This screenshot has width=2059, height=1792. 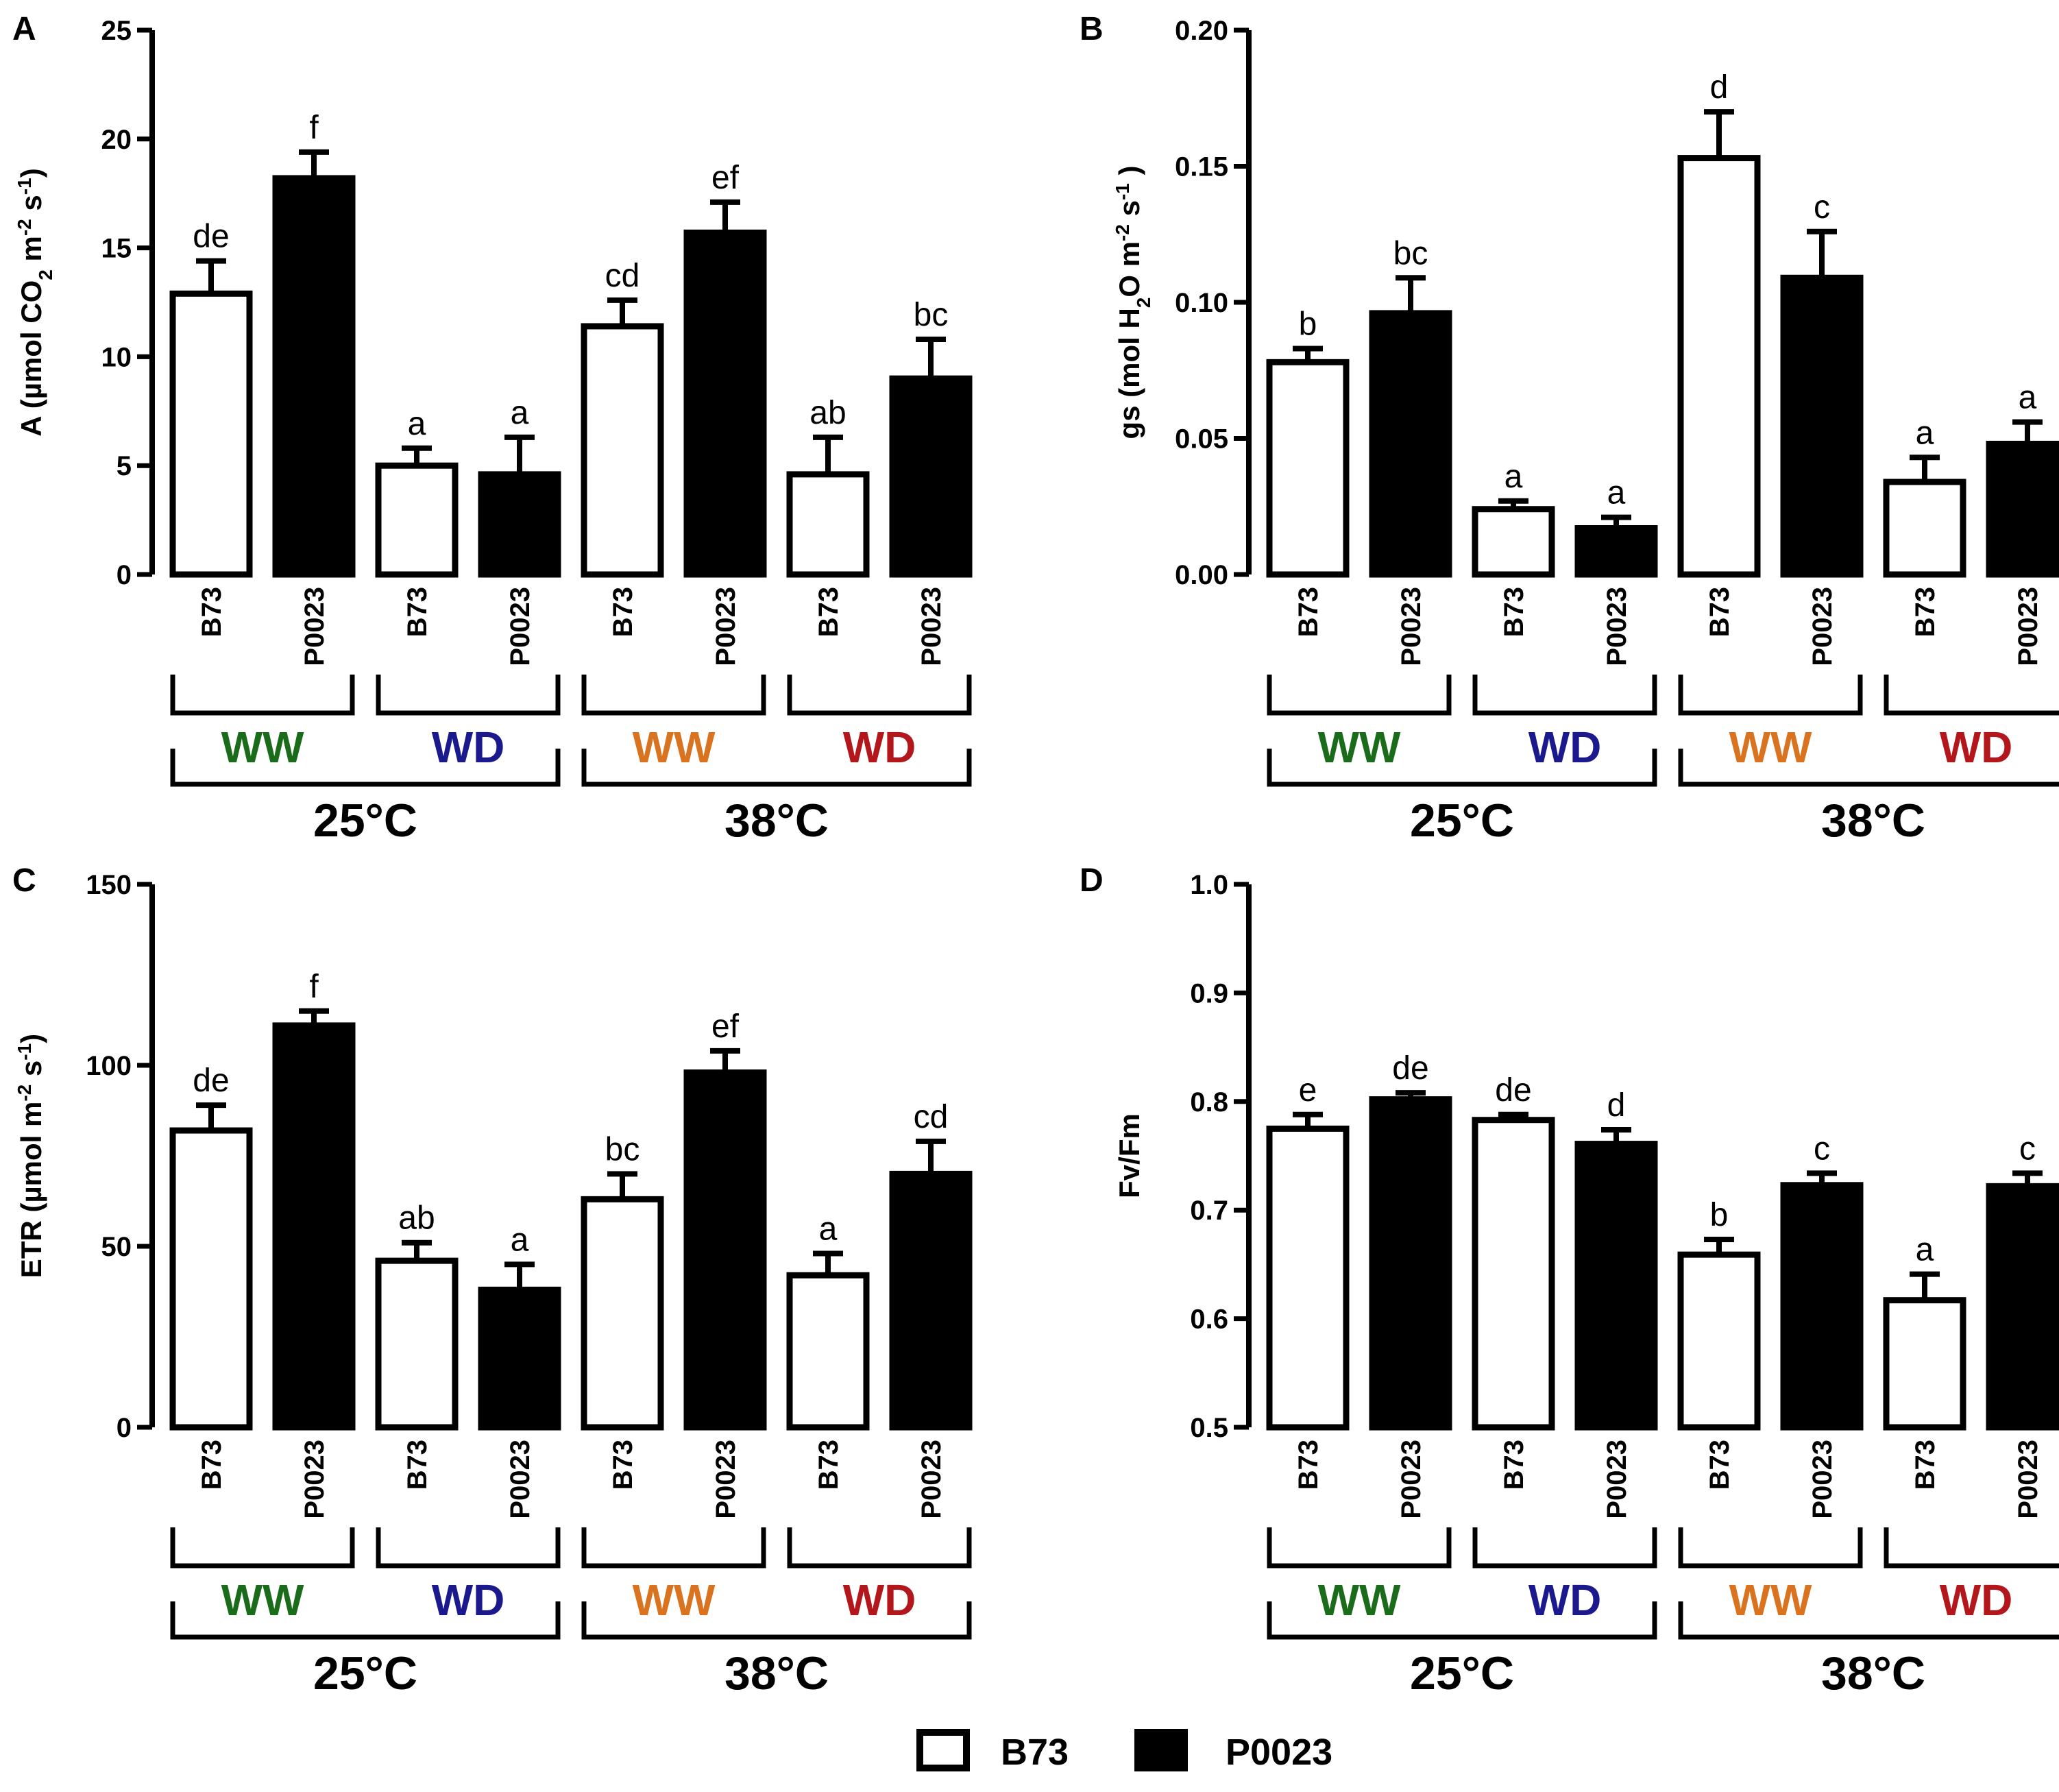 What do you see at coordinates (124, 575) in the screenshot?
I see `panel-a-y-tick-label: 0` at bounding box center [124, 575].